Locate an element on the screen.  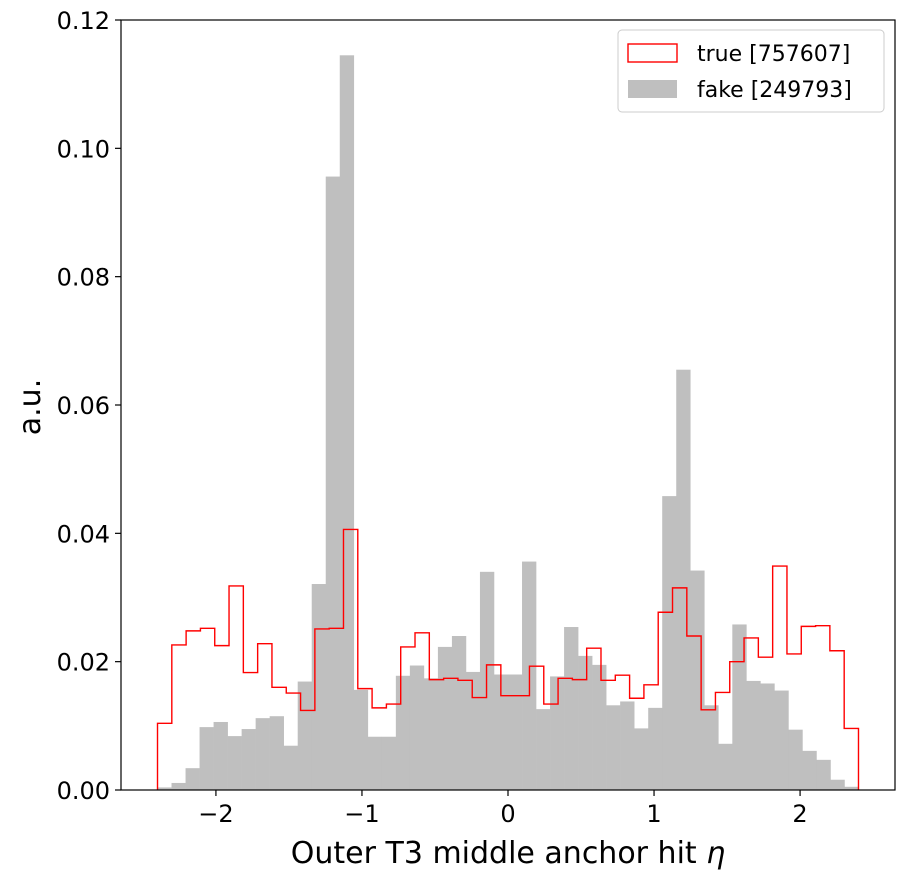
x-axis-title-symbol: η is located at coordinates (715, 853).